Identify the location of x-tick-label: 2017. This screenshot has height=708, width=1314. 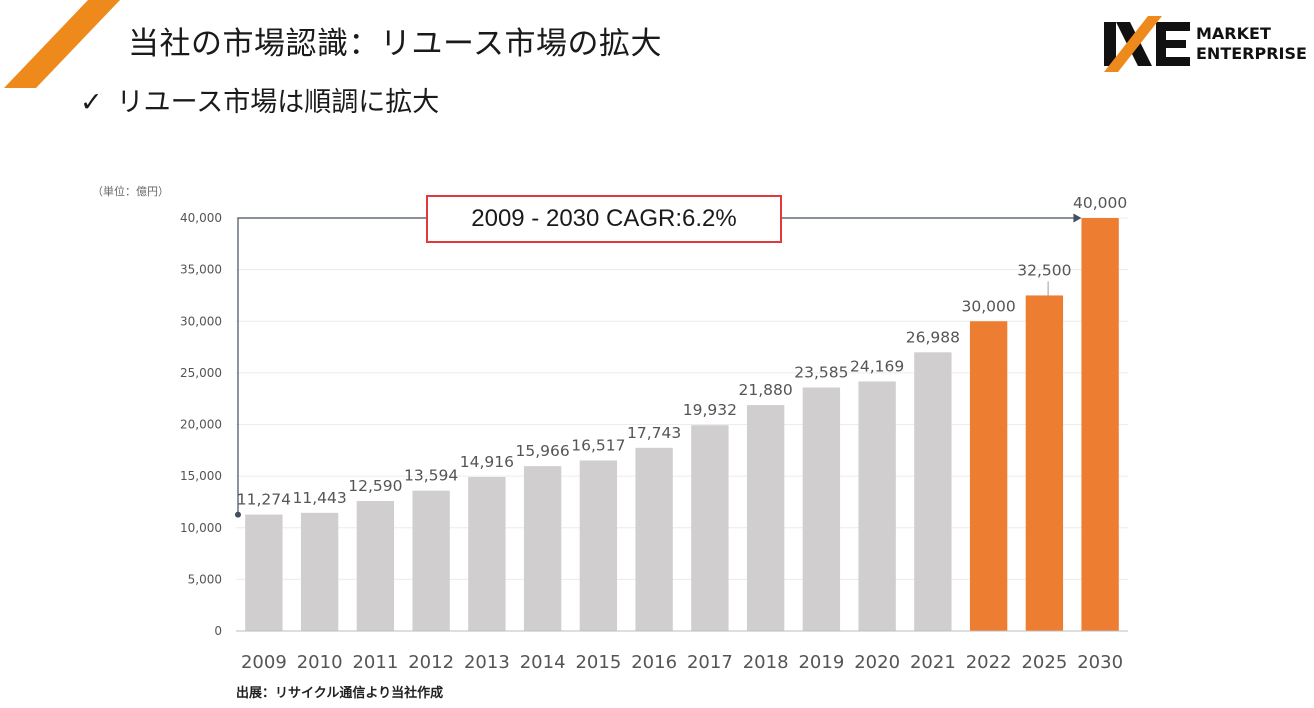
(710, 662).